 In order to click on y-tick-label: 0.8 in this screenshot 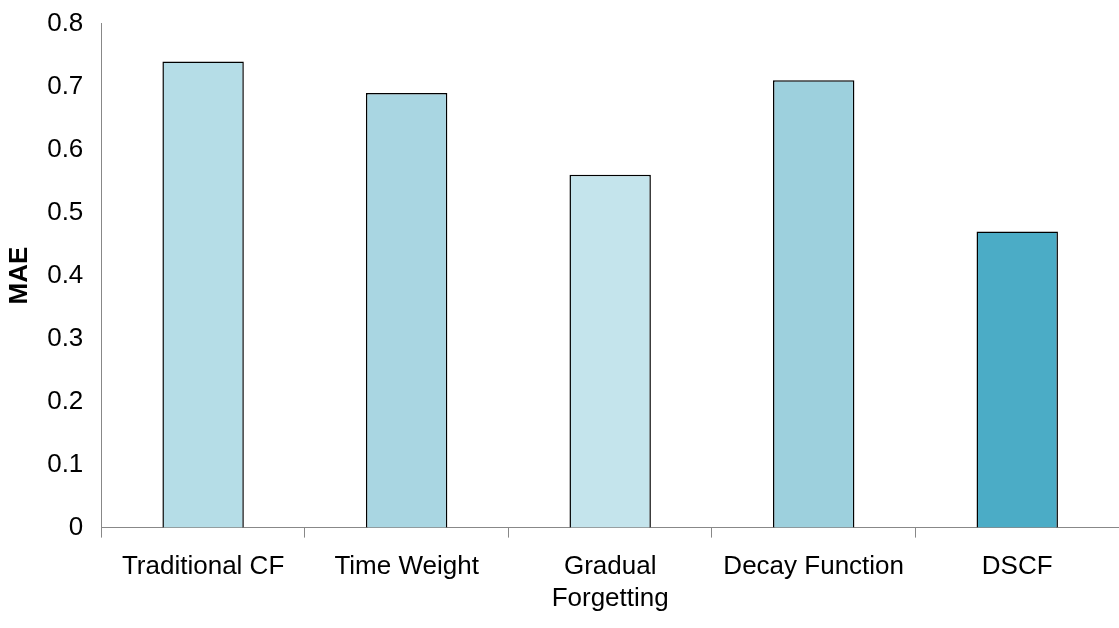, I will do `click(65, 21)`.